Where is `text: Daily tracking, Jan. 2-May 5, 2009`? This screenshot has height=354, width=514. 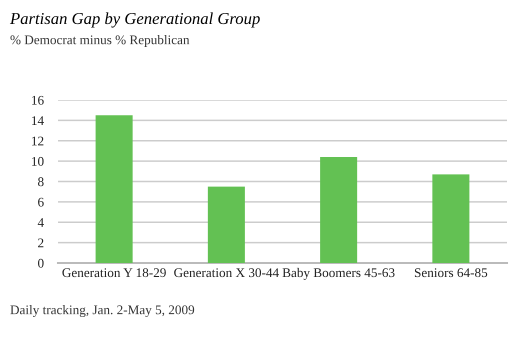
text: Daily tracking, Jan. 2-May 5, 2009 is located at coordinates (102, 311).